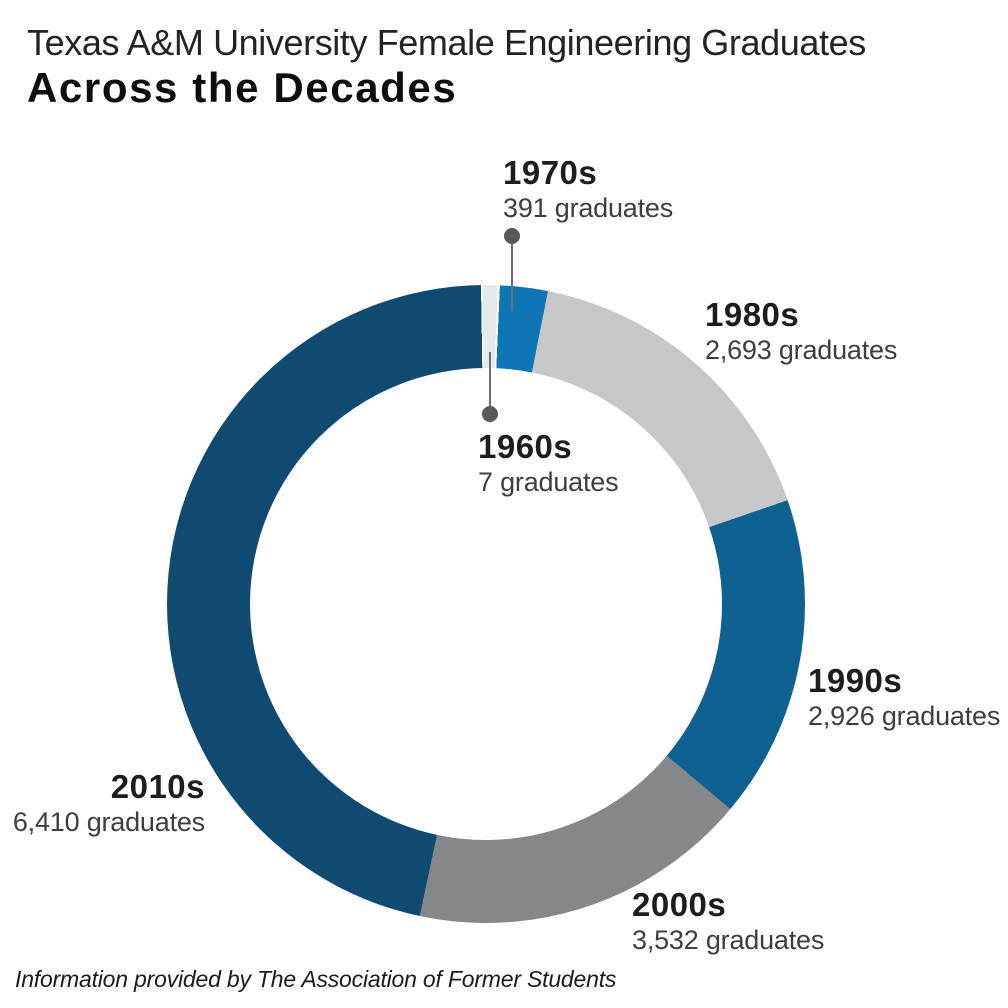 Image resolution: width=1008 pixels, height=1008 pixels. Describe the element at coordinates (801, 331) in the screenshot. I see `slice-label-1980s: 1980s 2,693 graduates` at that location.